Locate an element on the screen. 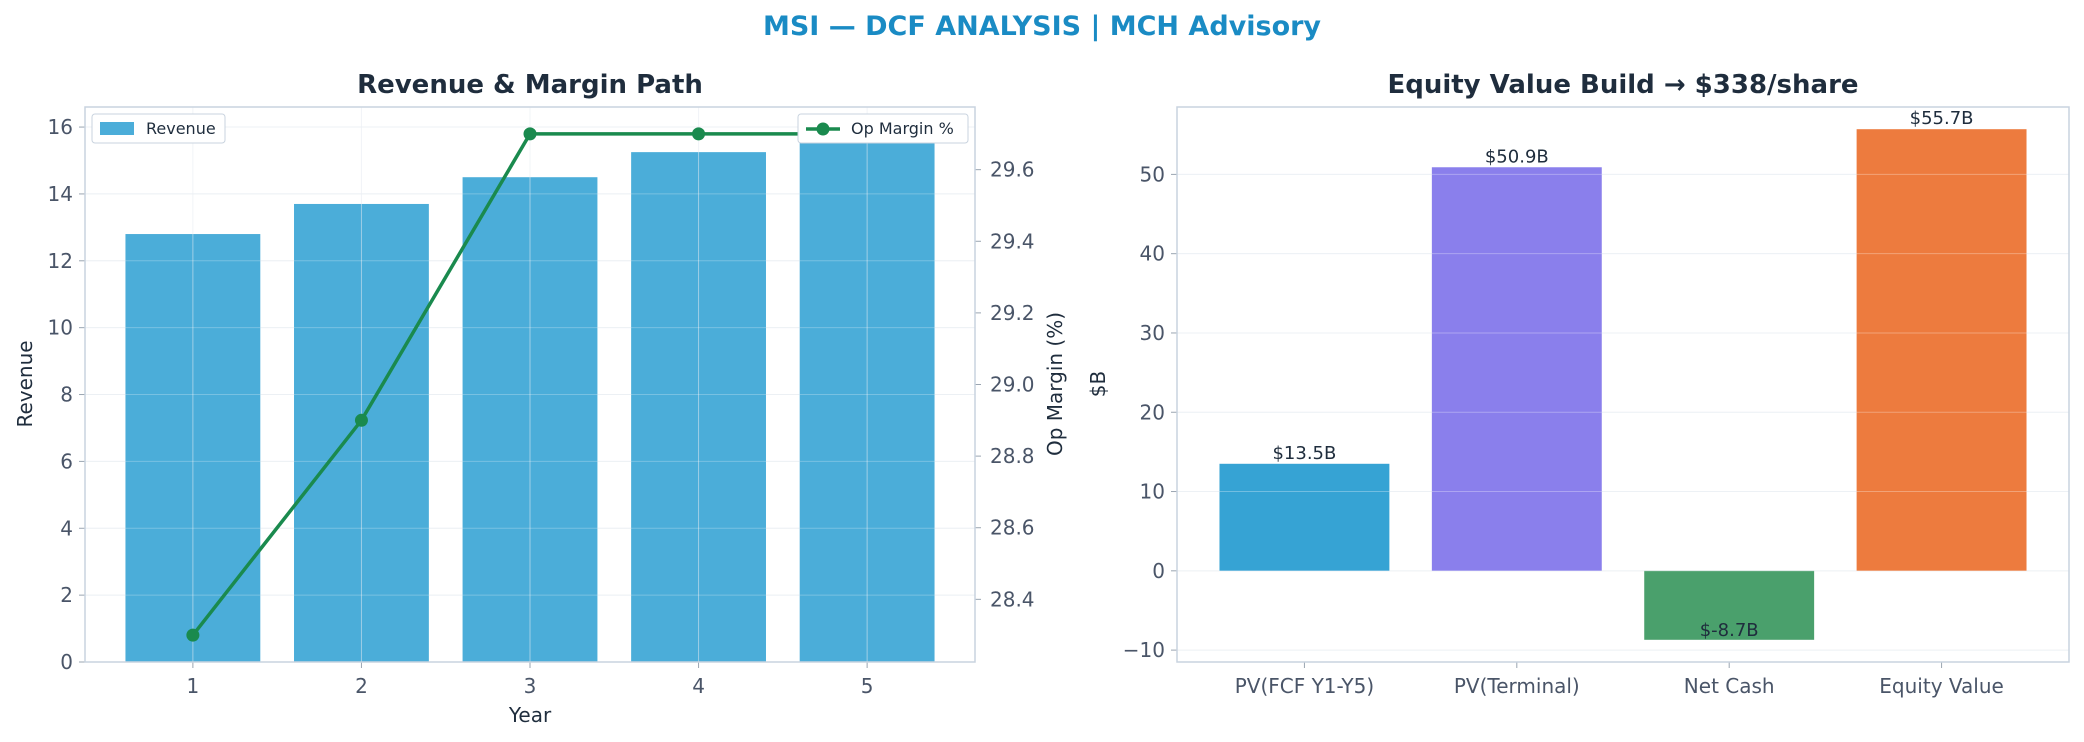 This screenshot has height=742, width=2084. revenue-xtick-label: 2 is located at coordinates (361, 686).